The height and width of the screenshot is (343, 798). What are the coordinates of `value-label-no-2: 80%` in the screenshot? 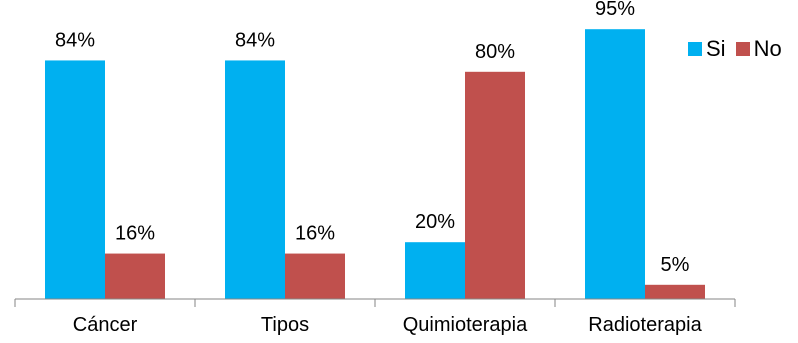 It's located at (495, 52).